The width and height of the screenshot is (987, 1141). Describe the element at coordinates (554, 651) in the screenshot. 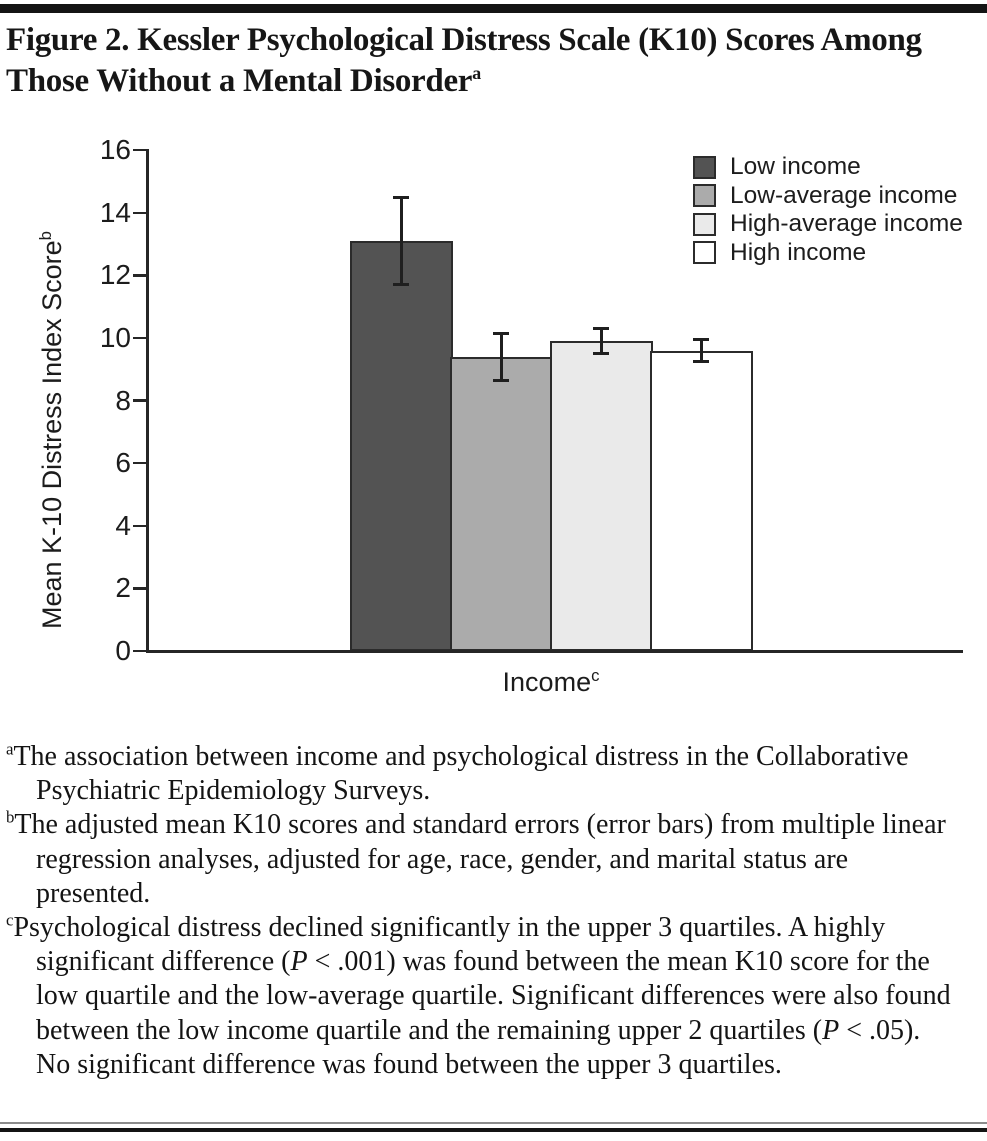

I see `x-axis-line` at that location.